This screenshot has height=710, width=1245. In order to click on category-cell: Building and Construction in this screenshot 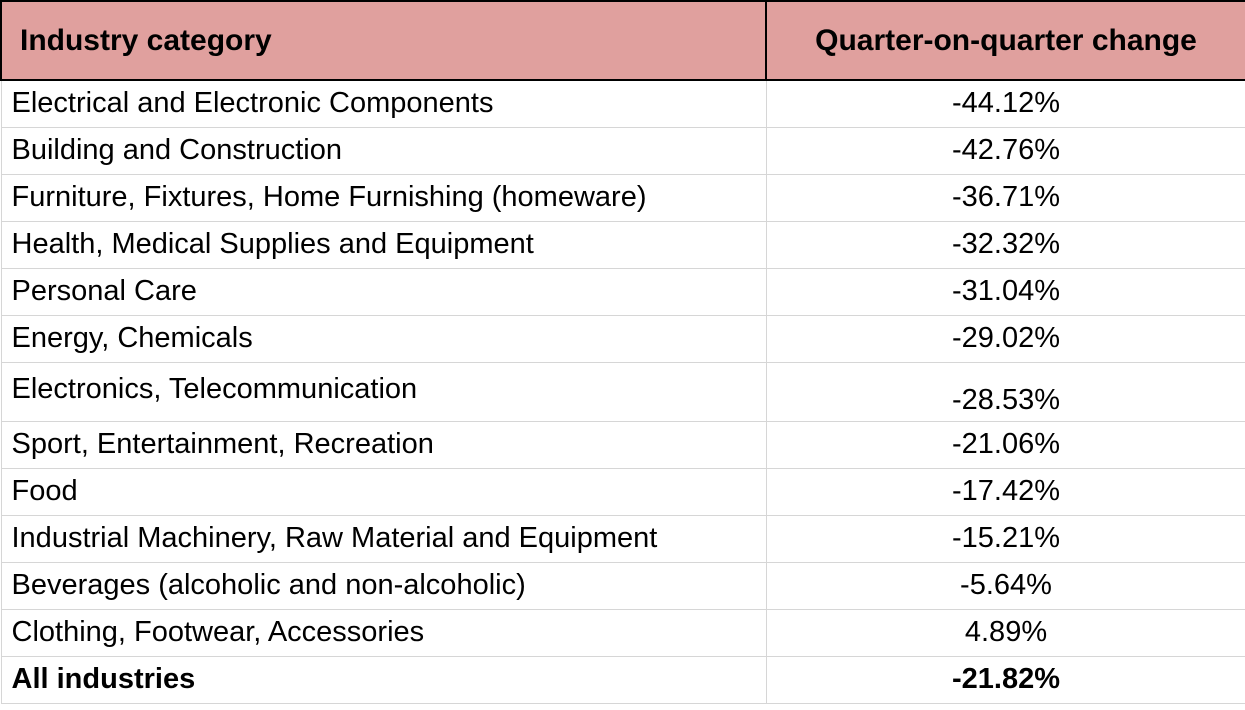, I will do `click(383, 150)`.